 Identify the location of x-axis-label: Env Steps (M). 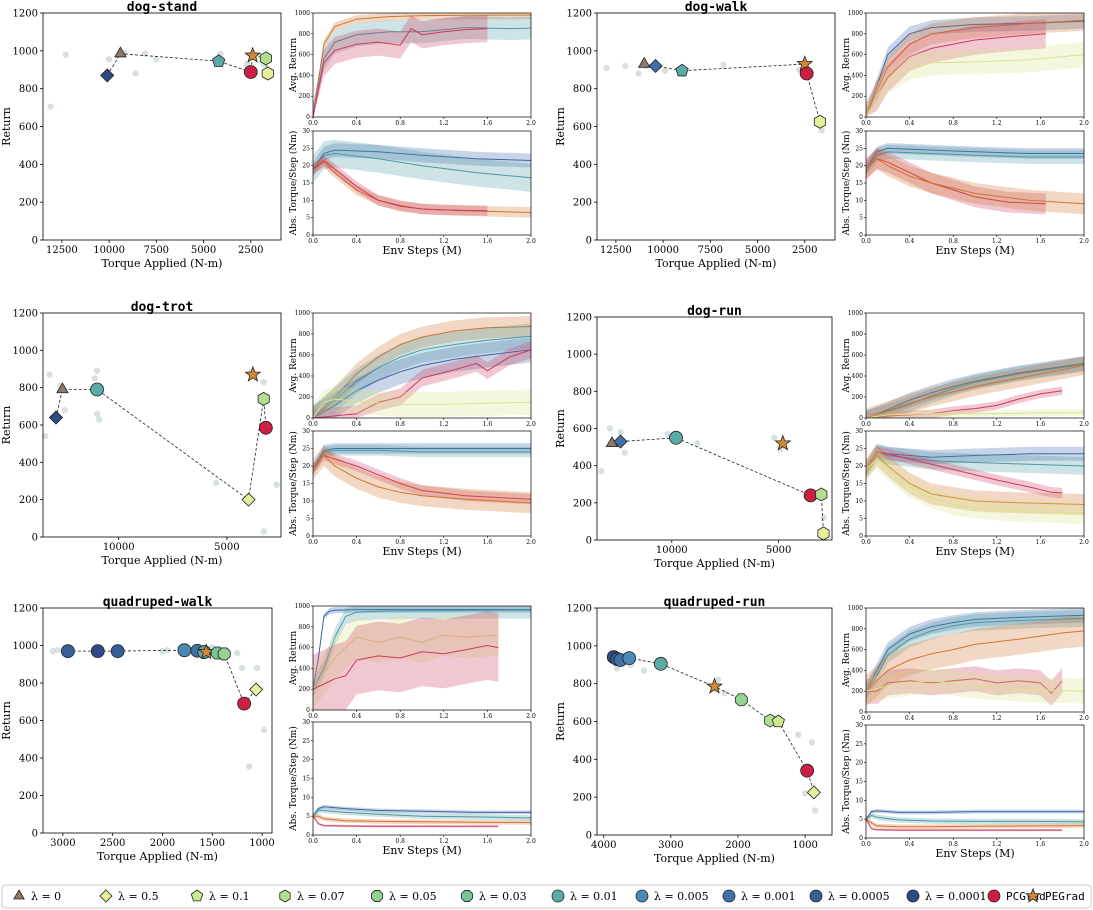
(421, 551).